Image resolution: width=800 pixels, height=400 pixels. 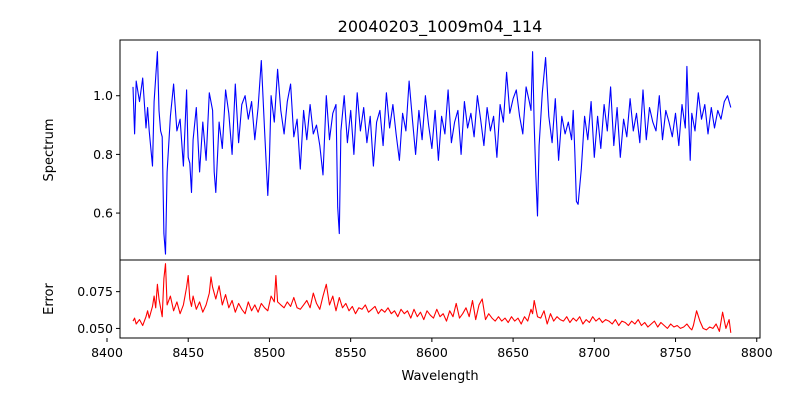 What do you see at coordinates (49, 299) in the screenshot?
I see `error-y-axis-label: Error` at bounding box center [49, 299].